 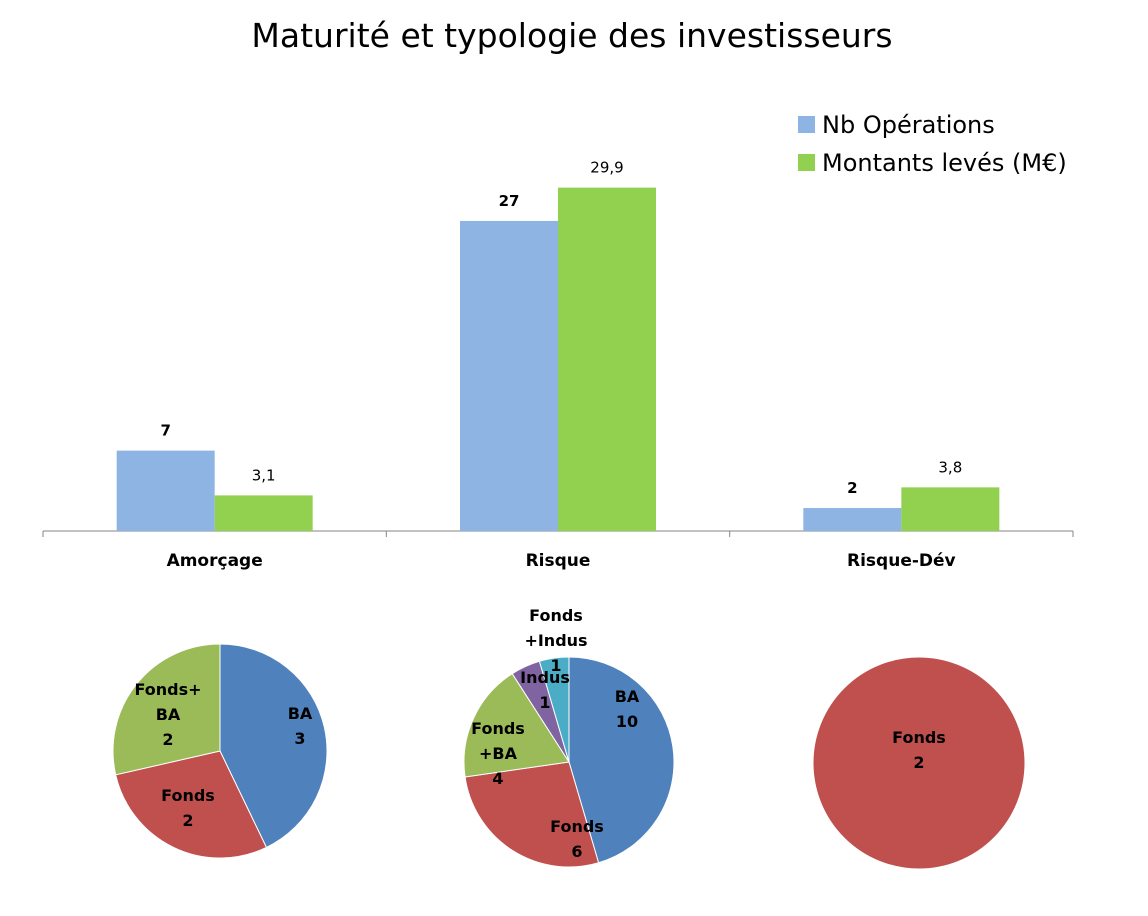 What do you see at coordinates (932, 144) in the screenshot?
I see `legend: Nb Opérations Montants levés (M€)` at bounding box center [932, 144].